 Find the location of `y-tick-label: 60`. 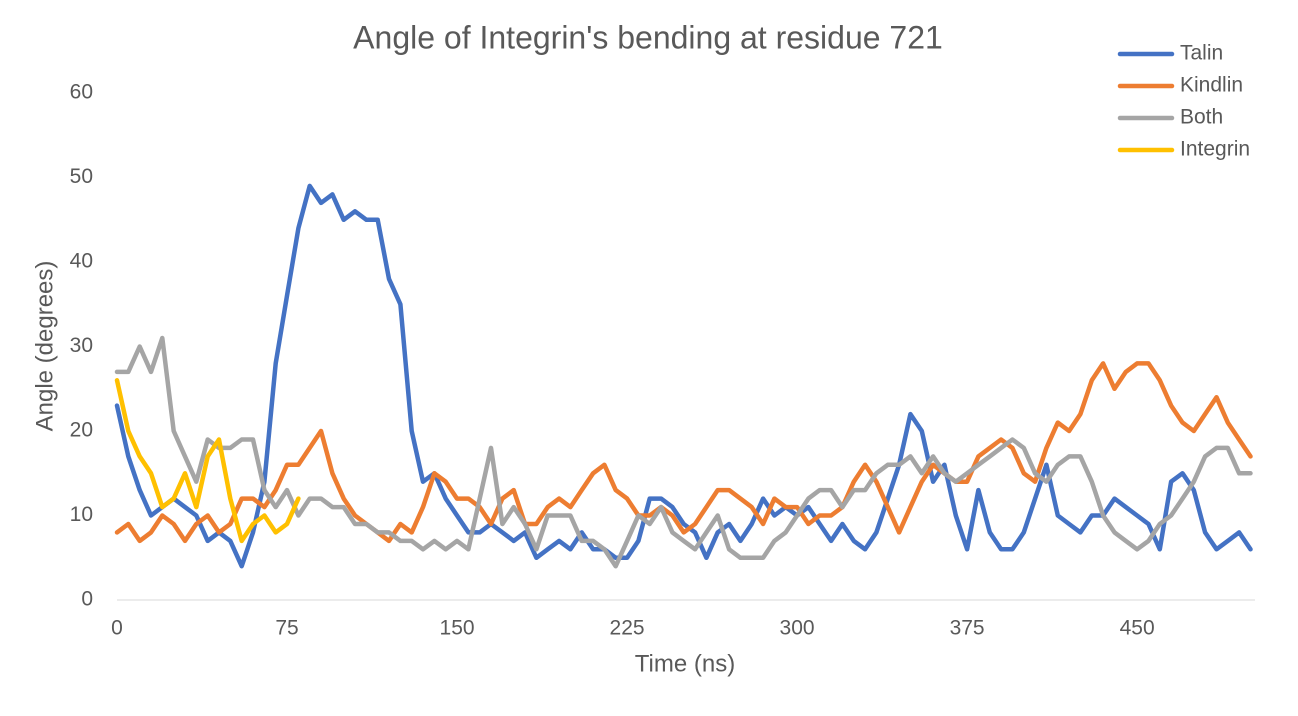

y-tick-label: 60 is located at coordinates (81, 92).